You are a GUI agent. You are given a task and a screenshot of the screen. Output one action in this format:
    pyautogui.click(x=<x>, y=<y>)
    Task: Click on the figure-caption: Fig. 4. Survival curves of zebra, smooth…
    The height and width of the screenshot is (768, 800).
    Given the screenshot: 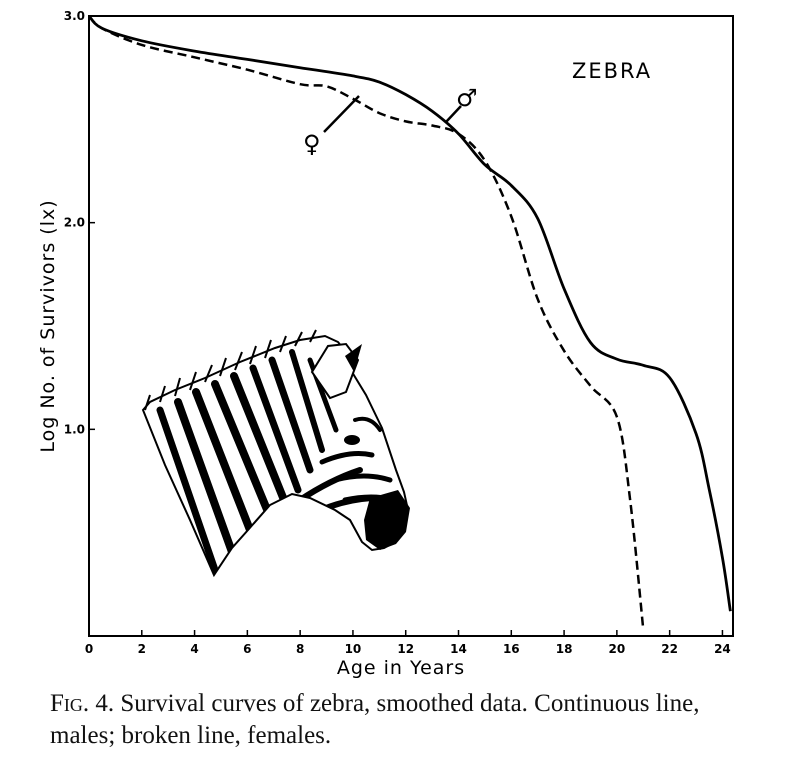 What is the action you would take?
    pyautogui.click(x=410, y=720)
    